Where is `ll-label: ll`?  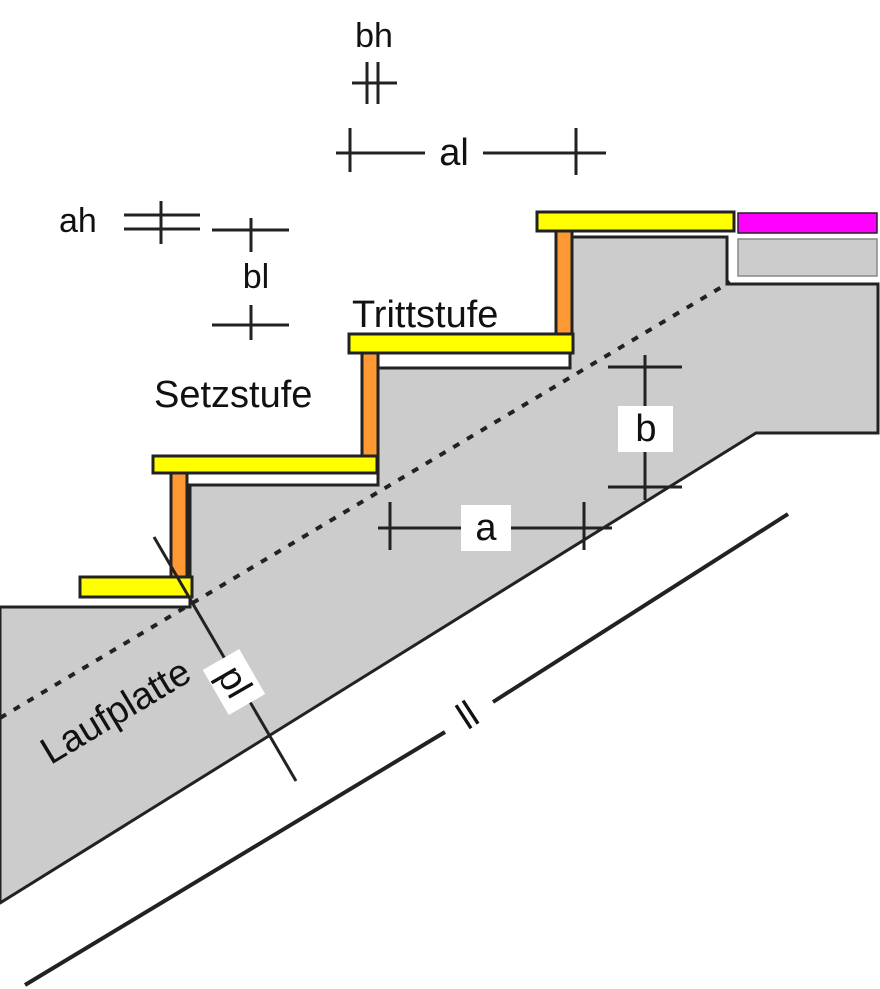
ll-label: ll is located at coordinates (467, 716).